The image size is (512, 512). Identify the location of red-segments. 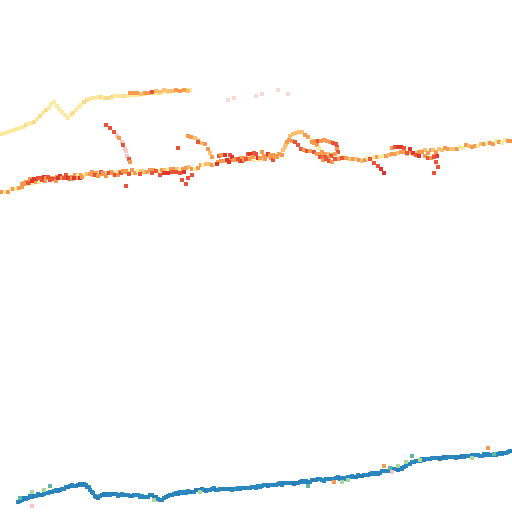
(230, 155).